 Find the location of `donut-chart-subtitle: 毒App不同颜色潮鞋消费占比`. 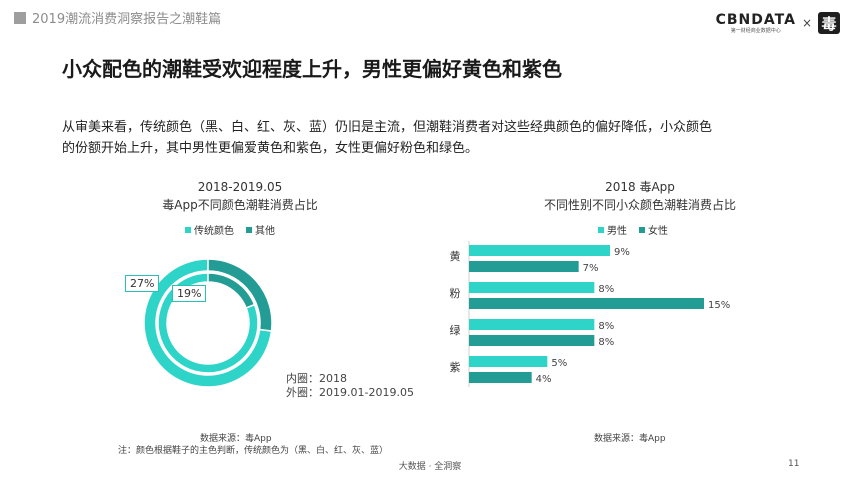

donut-chart-subtitle: 毒App不同颜色潮鞋消费占比 is located at coordinates (240, 205).